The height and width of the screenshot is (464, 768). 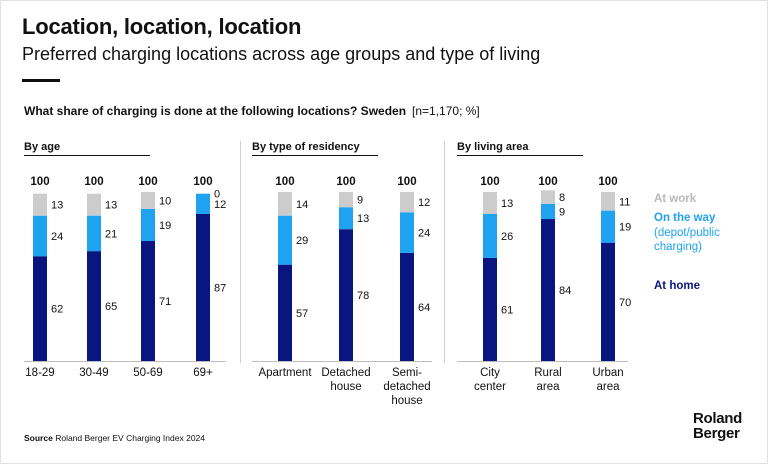 What do you see at coordinates (202, 182) in the screenshot?
I see `total-label-69: 100` at bounding box center [202, 182].